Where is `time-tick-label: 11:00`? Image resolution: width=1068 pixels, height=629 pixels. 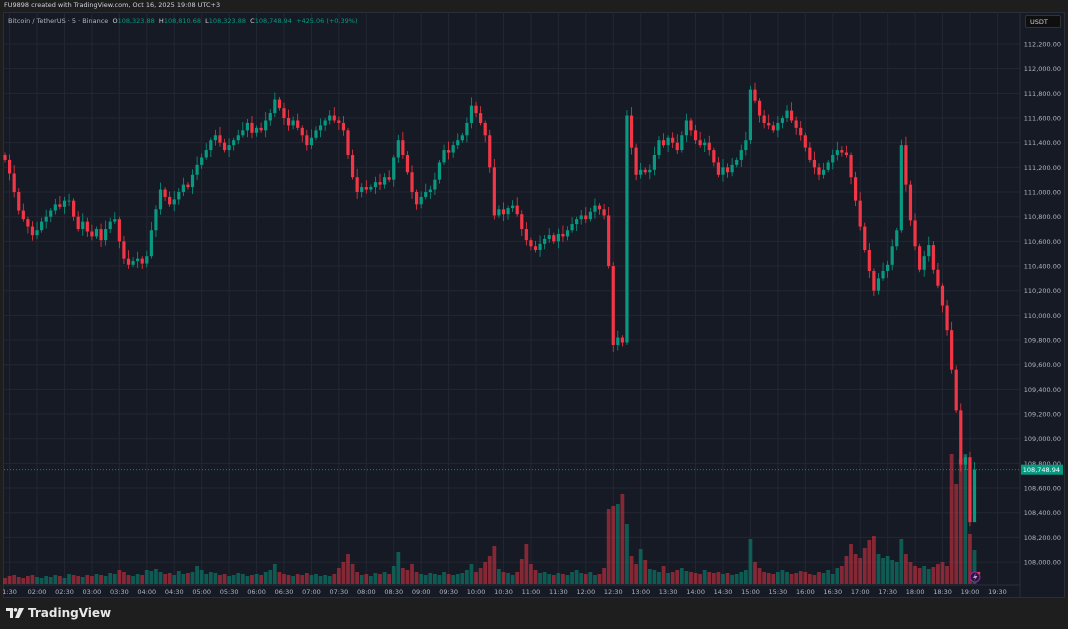 time-tick-label: 11:00 is located at coordinates (531, 592).